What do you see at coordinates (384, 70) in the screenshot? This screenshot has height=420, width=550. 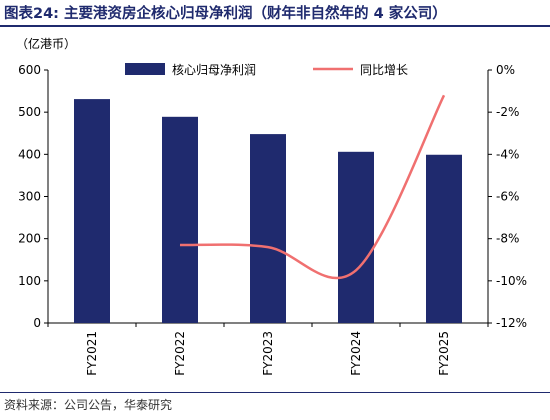 I see `legend-label-line: 同比增长` at bounding box center [384, 70].